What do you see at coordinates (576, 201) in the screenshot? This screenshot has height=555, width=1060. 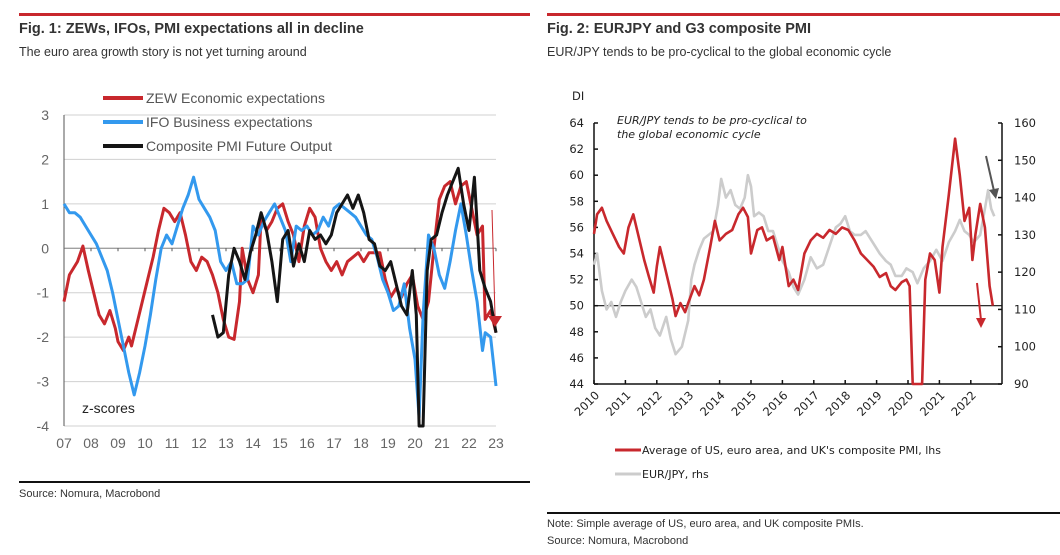 I see `fig2-ytick-left-label: 58` at bounding box center [576, 201].